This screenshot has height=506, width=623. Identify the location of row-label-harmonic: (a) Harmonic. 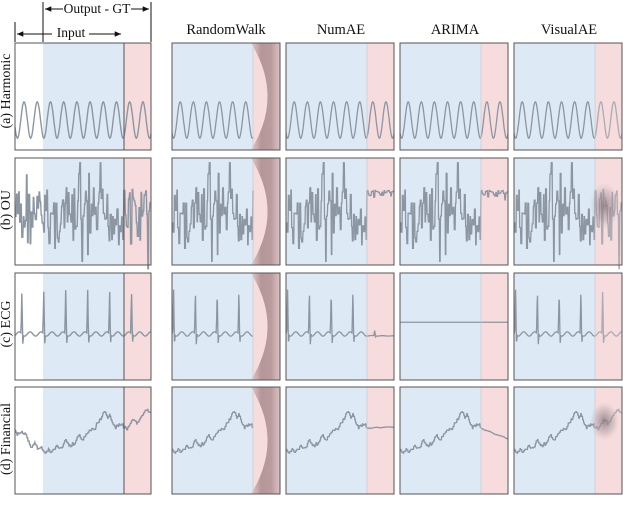
(7, 90).